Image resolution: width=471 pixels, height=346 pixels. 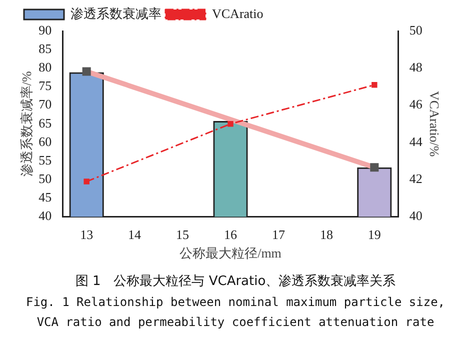 I want to click on x-tick-label: 19, so click(x=374, y=234).